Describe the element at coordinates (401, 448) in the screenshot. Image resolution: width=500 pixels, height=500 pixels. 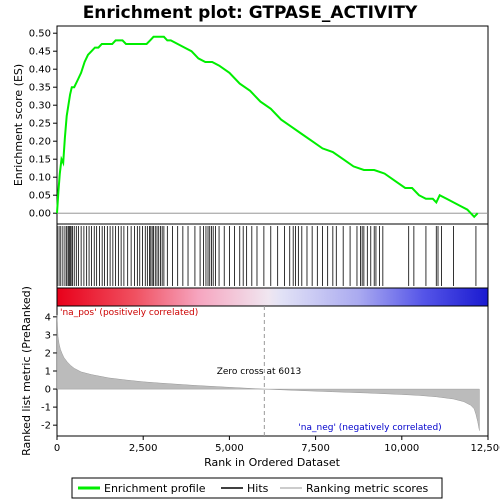
I see `x-tick-label: 10,000` at that location.